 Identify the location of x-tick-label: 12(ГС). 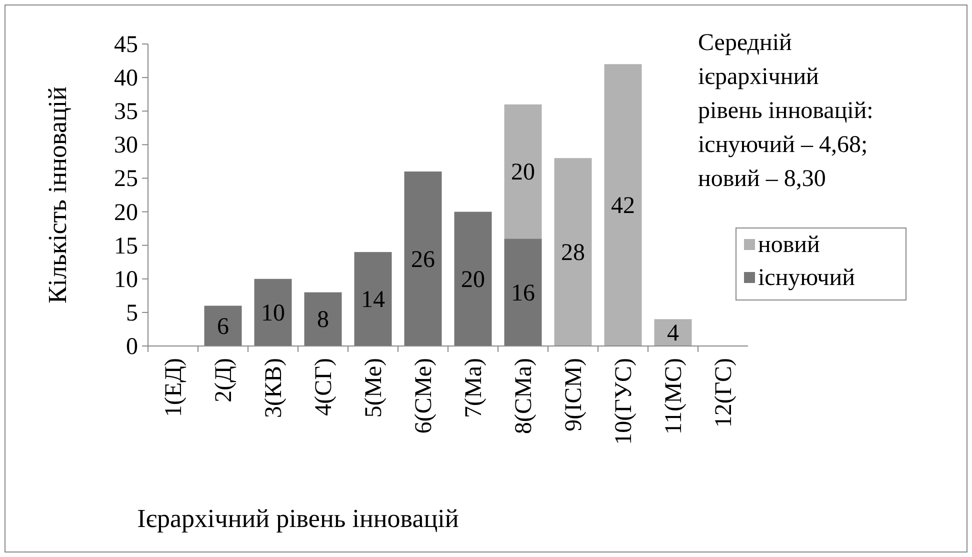
(724, 393).